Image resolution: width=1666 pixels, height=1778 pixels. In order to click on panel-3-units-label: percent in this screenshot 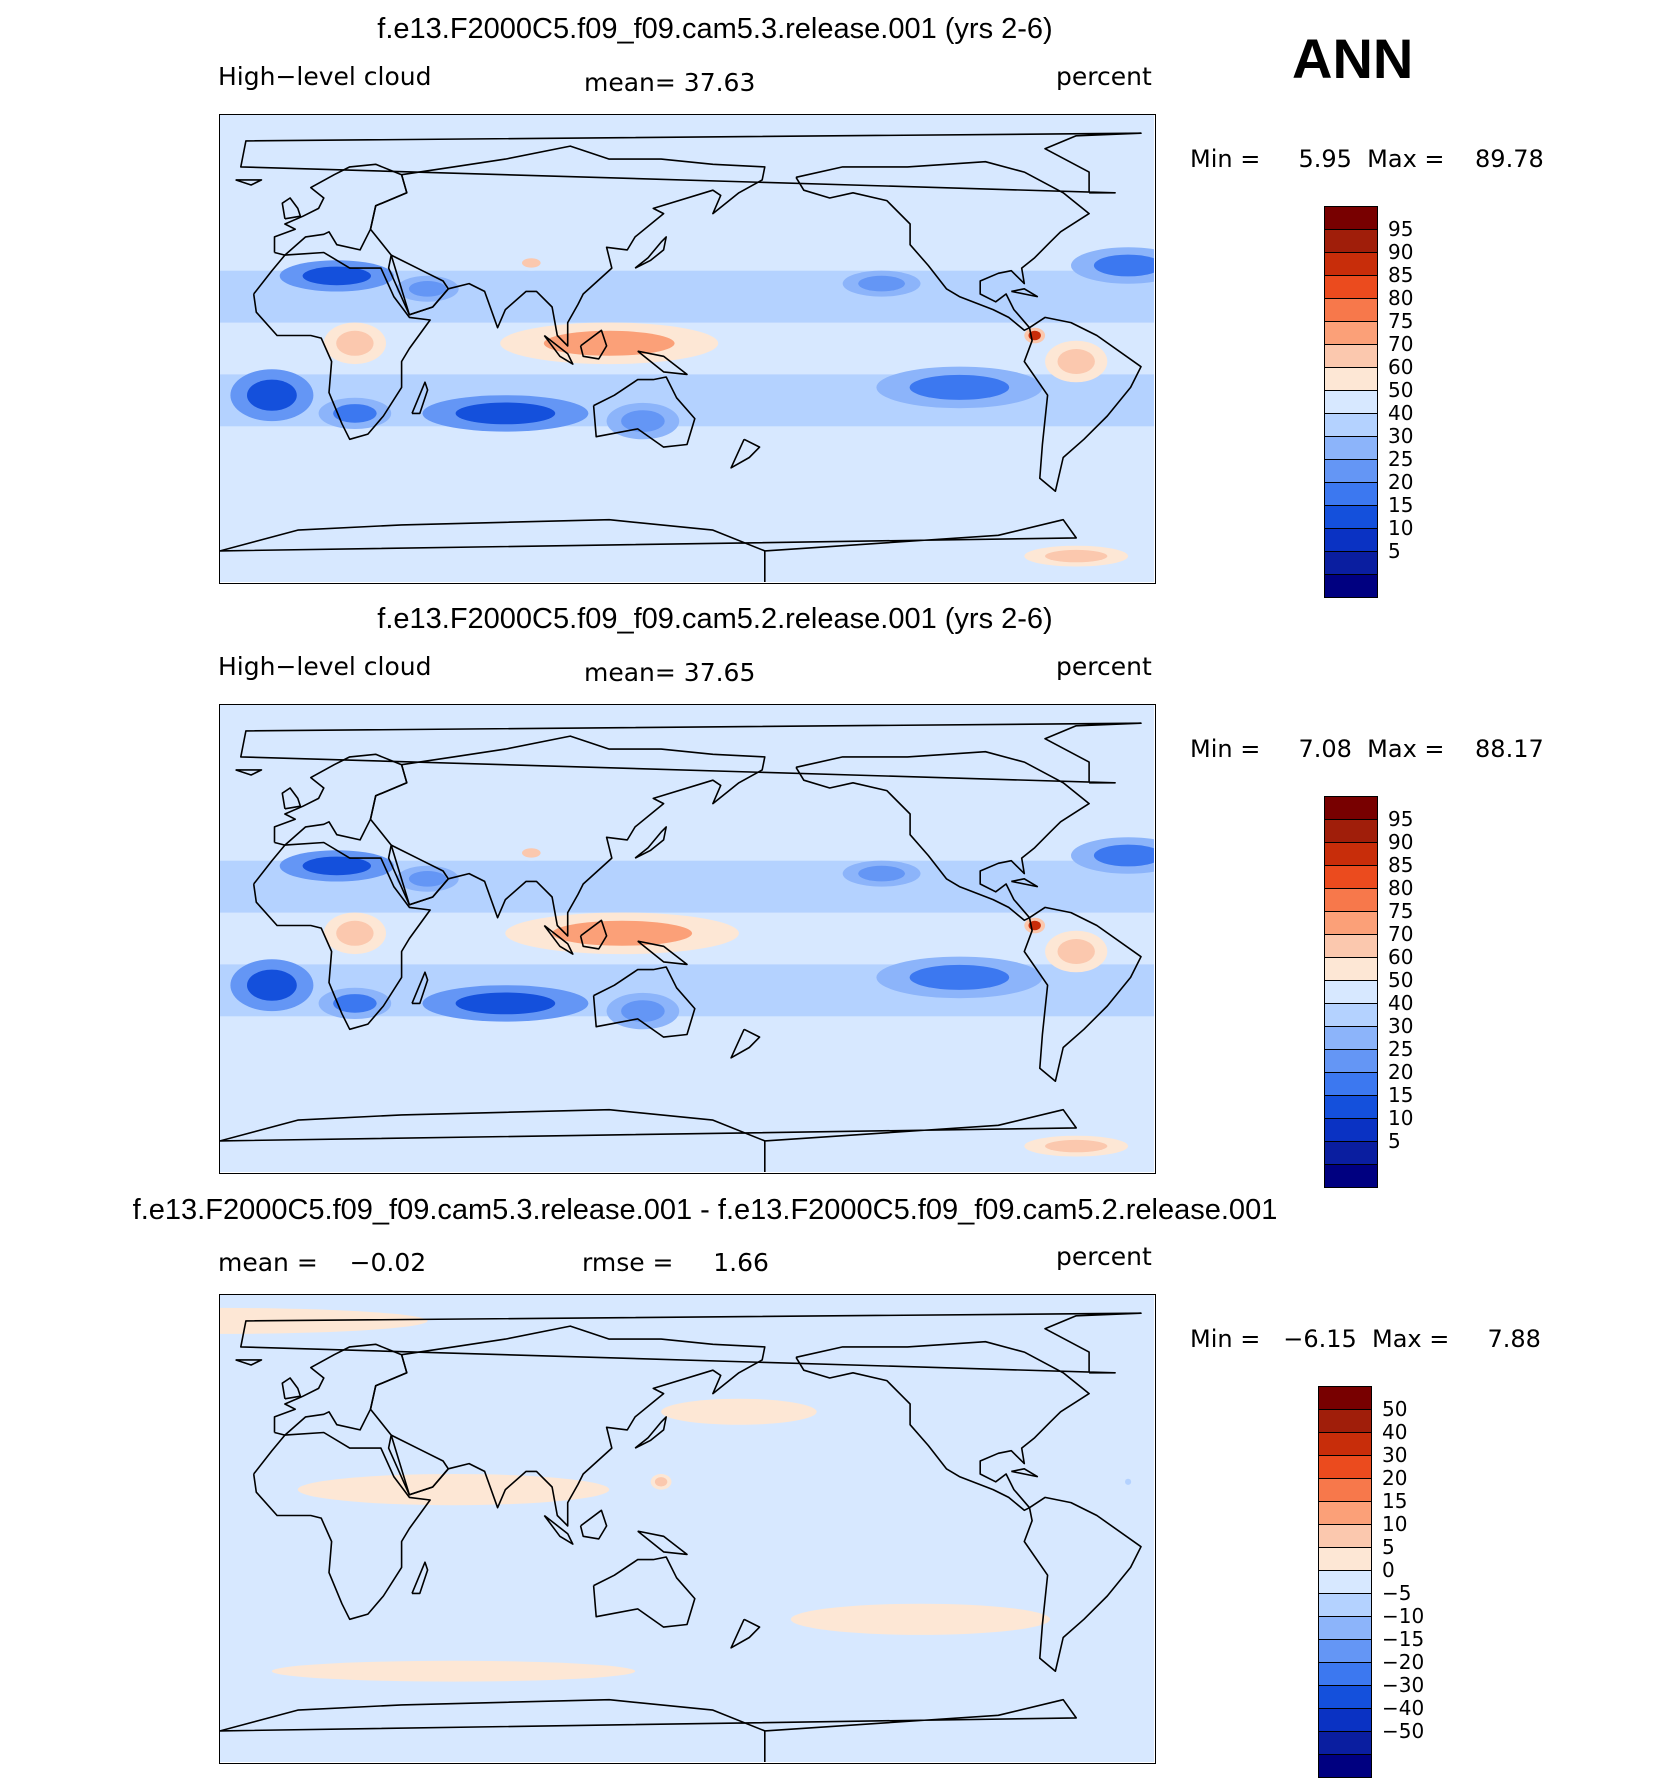, I will do `click(1104, 1256)`.